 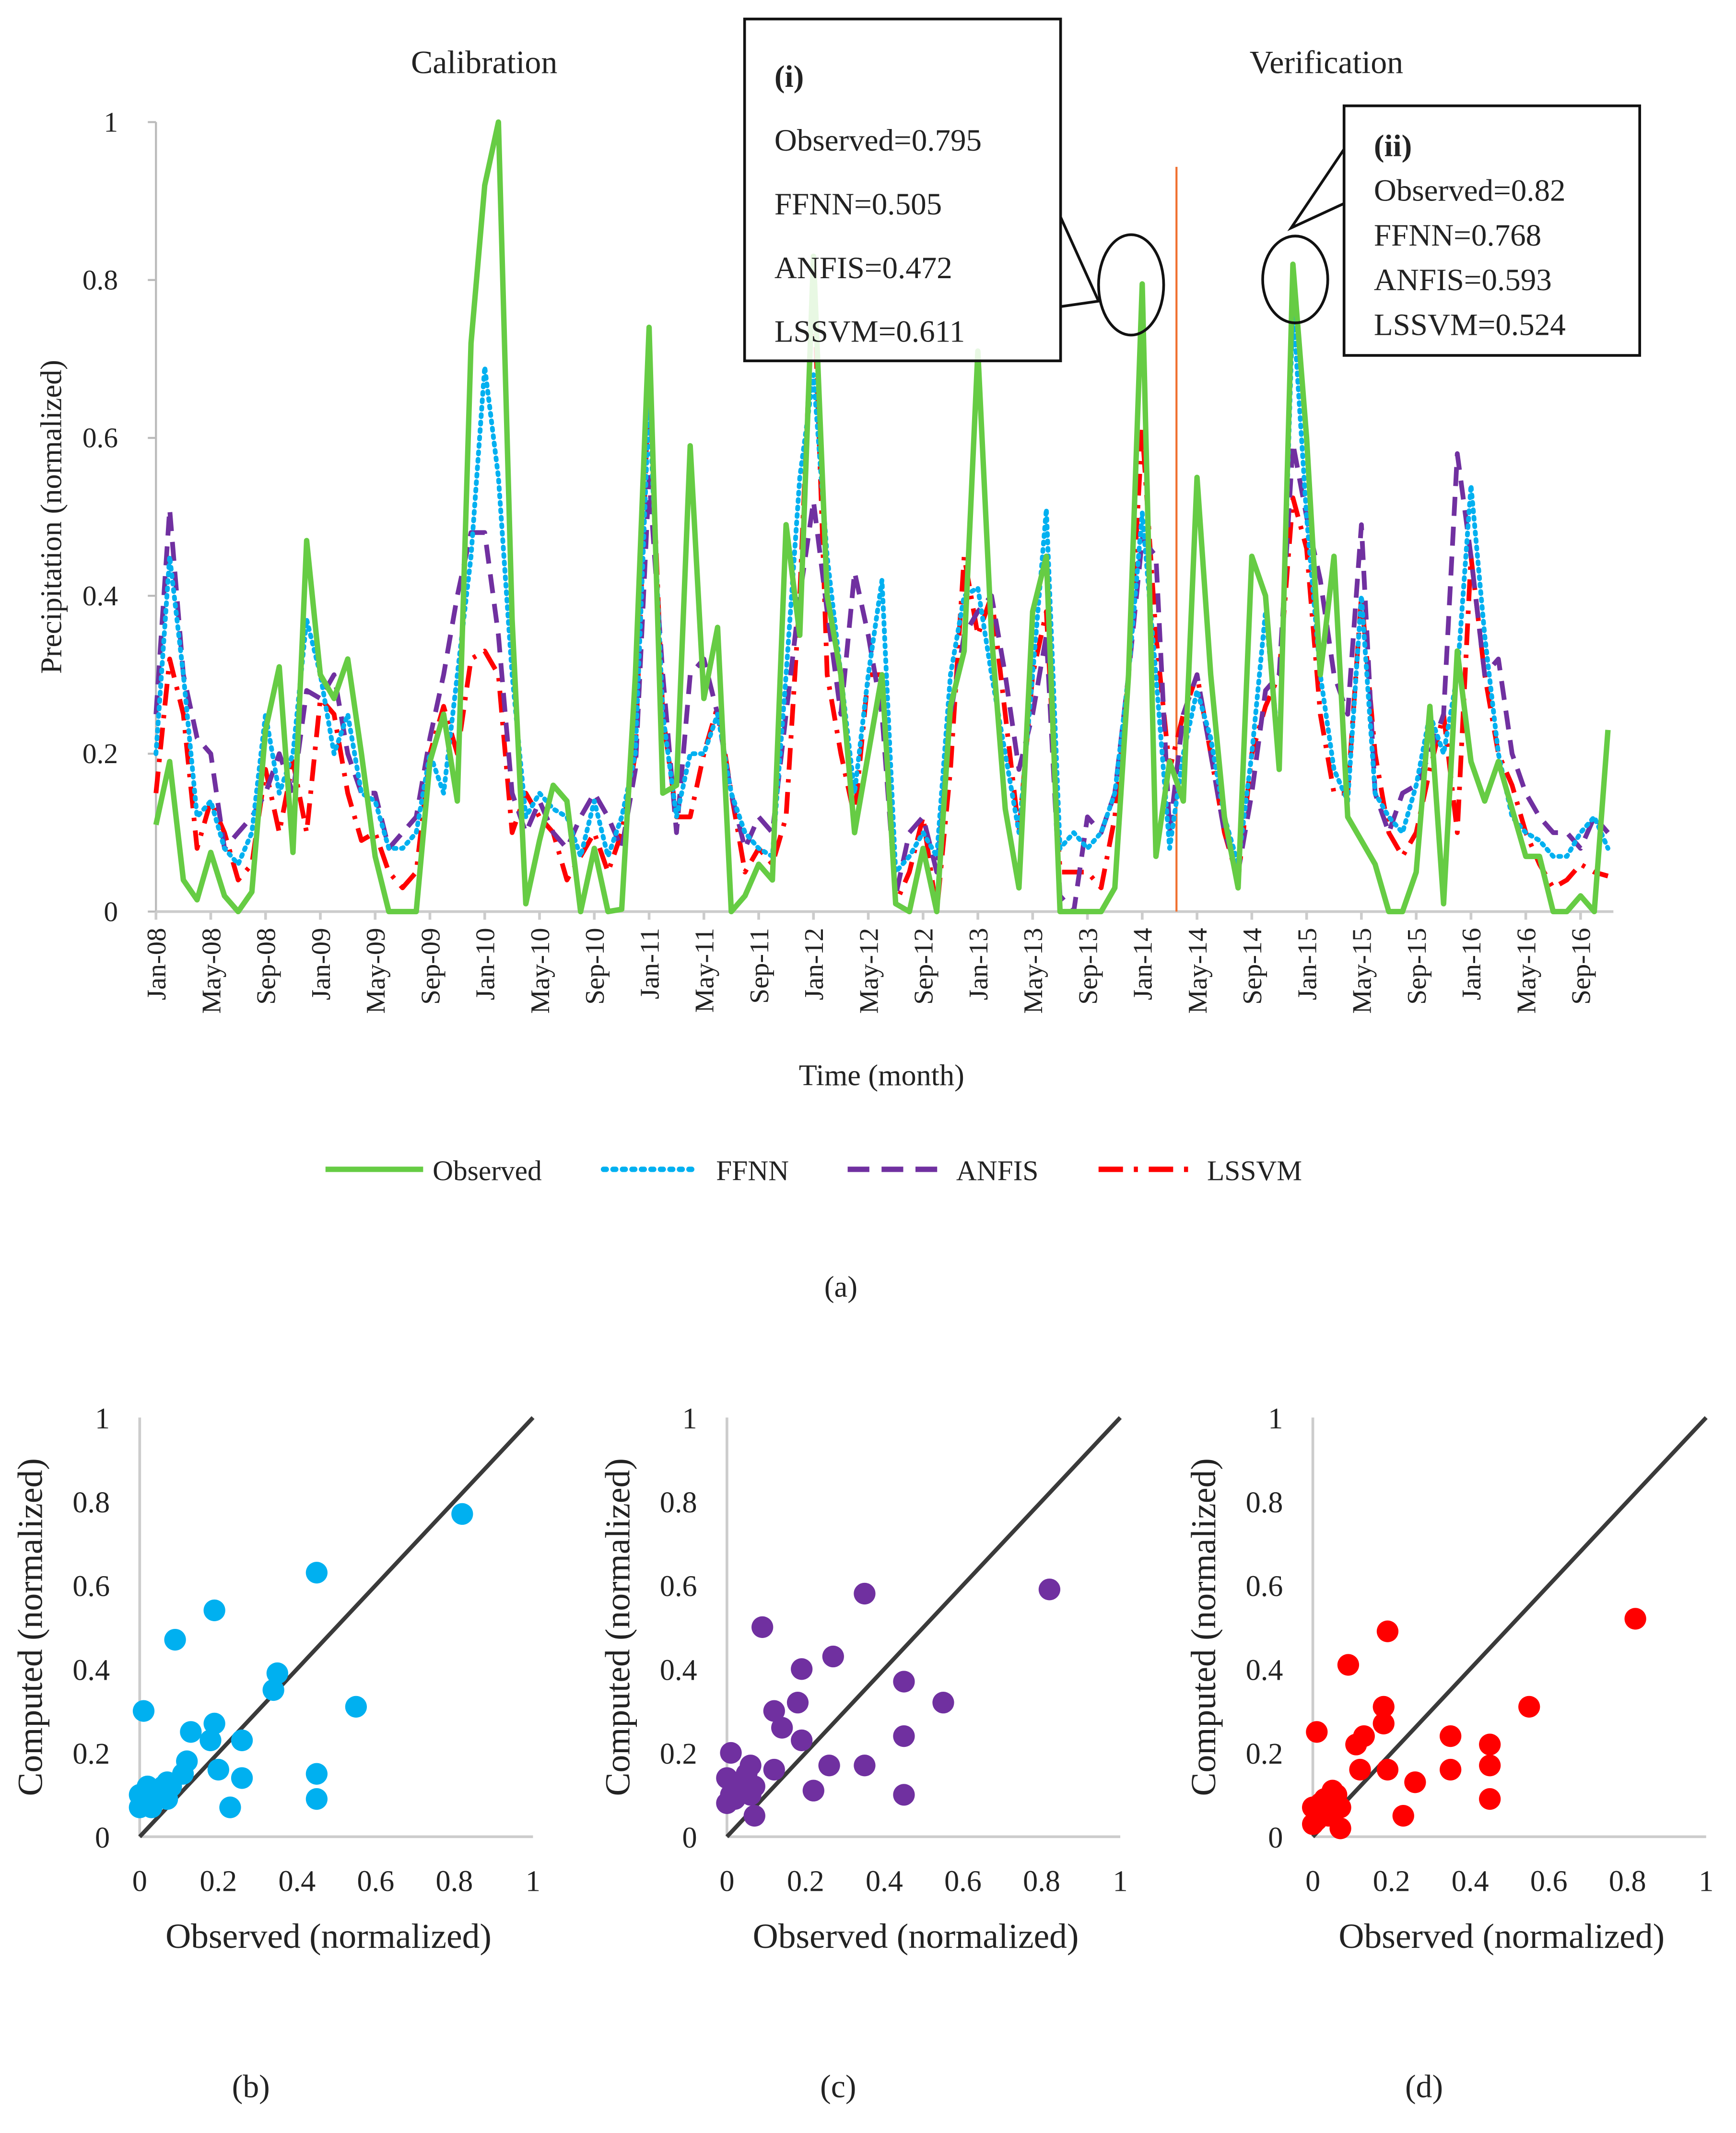 I want to click on x-tick-label: Sep-11, so click(x=759, y=965).